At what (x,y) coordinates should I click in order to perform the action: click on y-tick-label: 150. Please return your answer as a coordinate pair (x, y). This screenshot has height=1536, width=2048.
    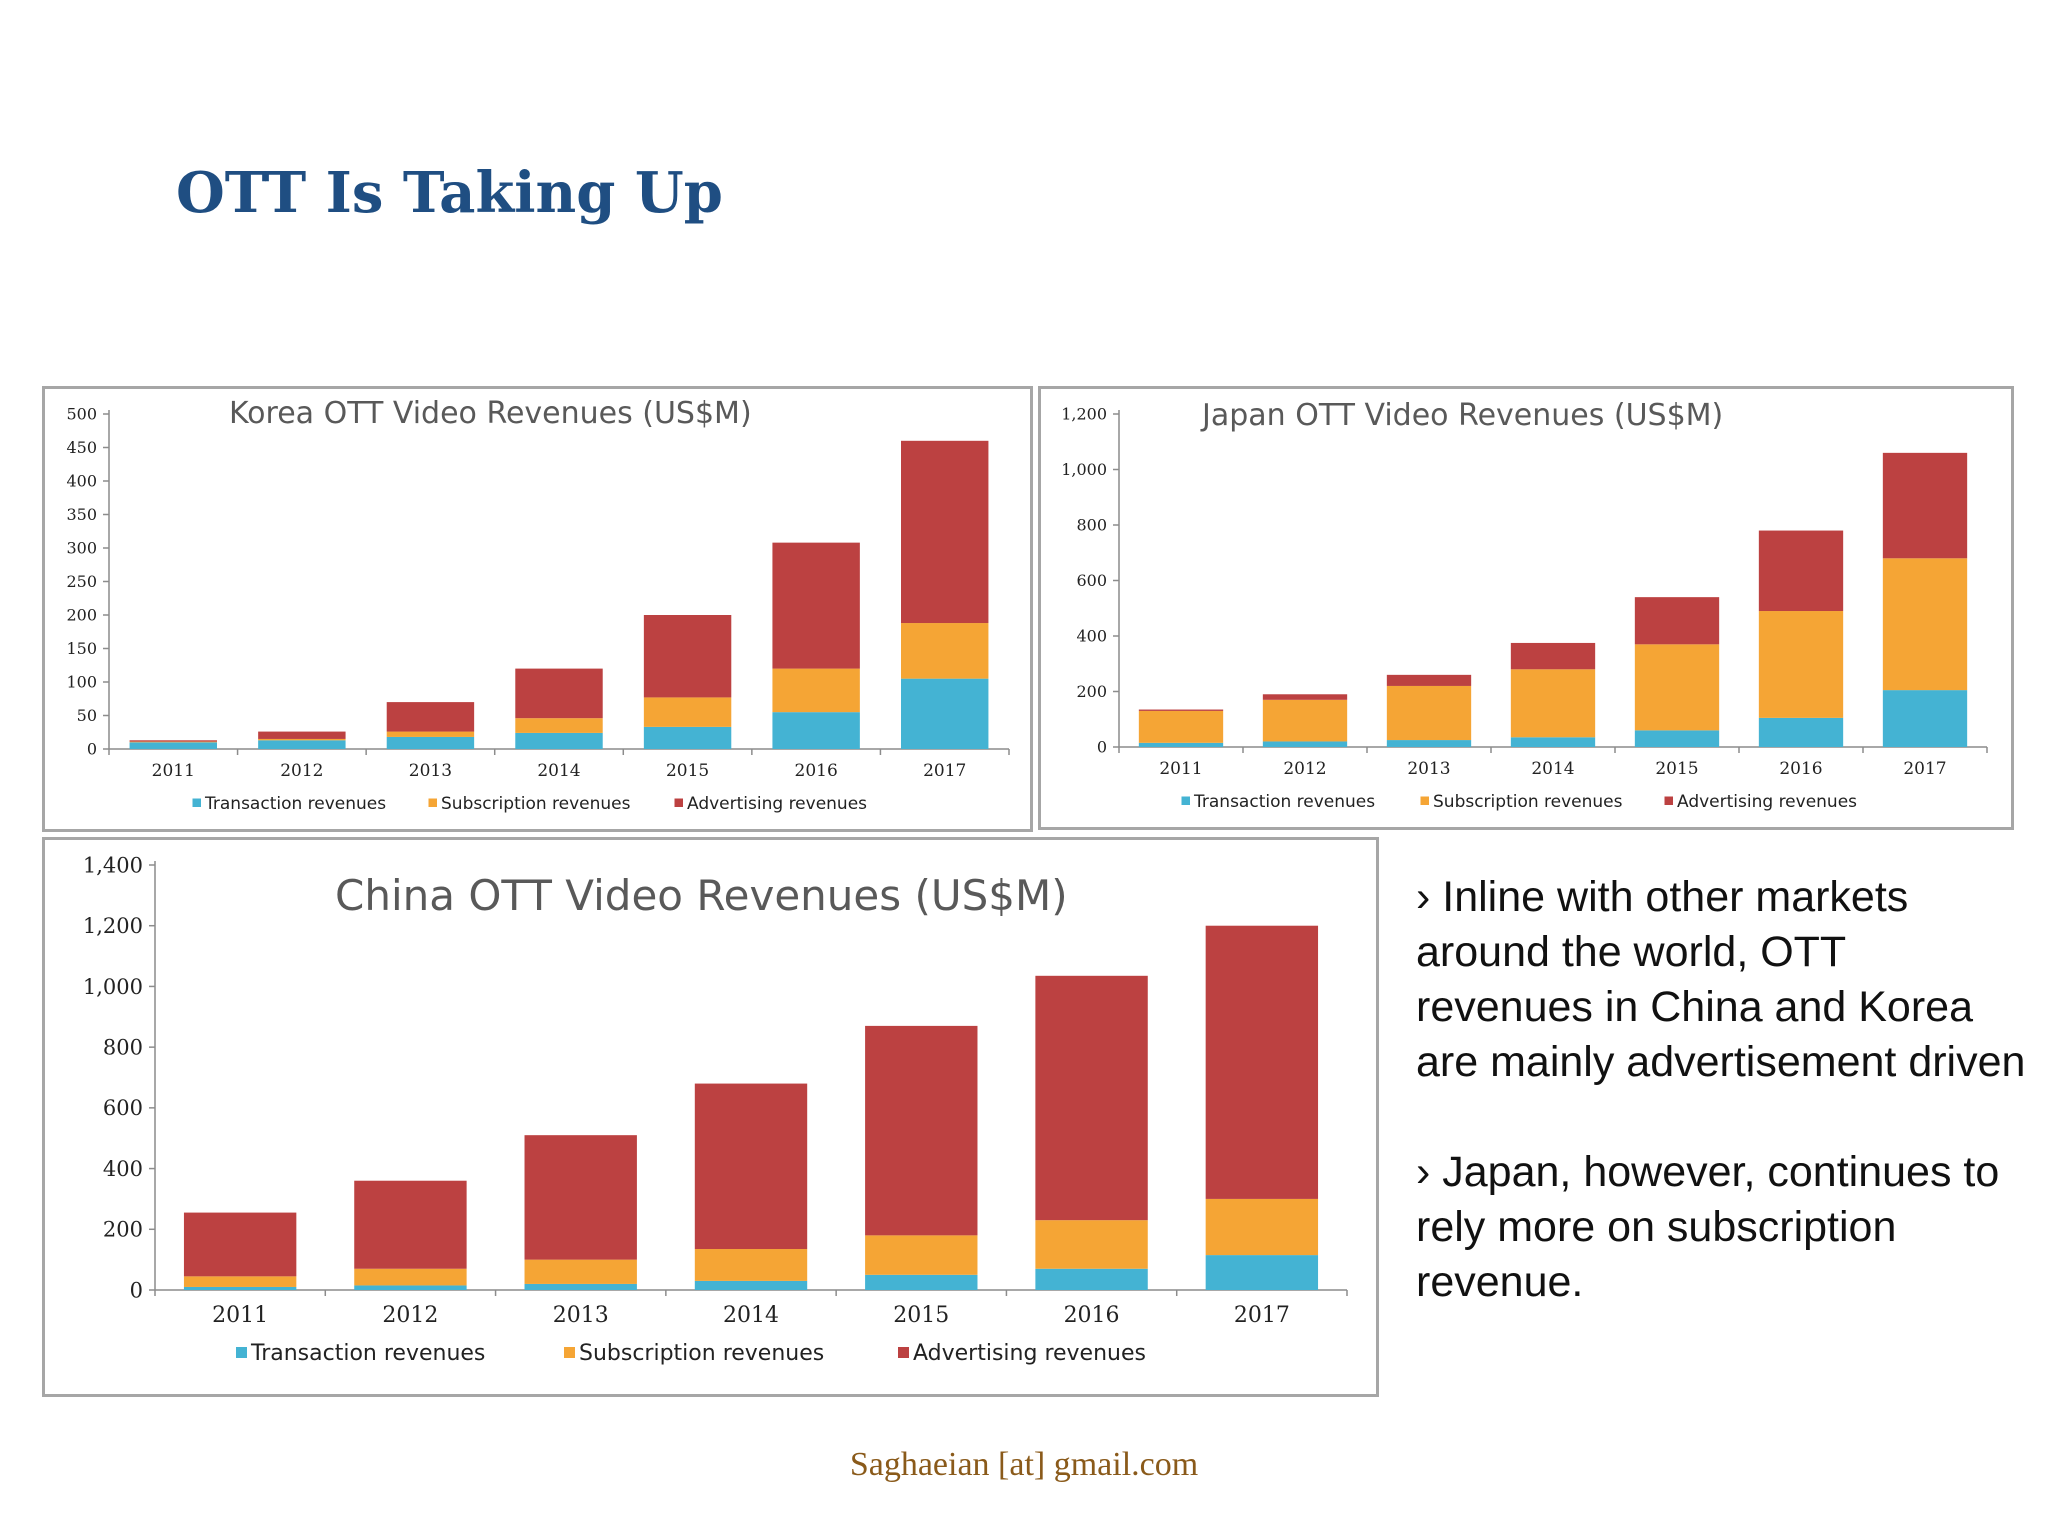
    Looking at the image, I should click on (81, 648).